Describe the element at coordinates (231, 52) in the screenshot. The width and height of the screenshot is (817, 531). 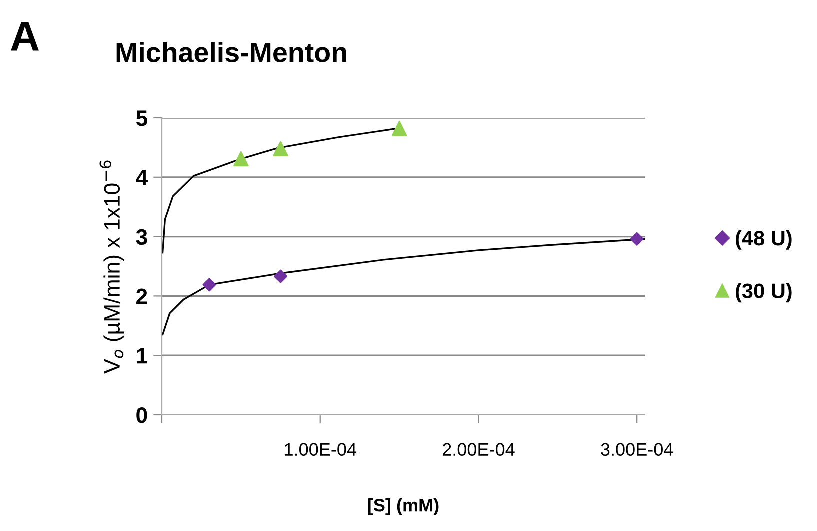
I see `chart-title: Michaelis-Menton` at that location.